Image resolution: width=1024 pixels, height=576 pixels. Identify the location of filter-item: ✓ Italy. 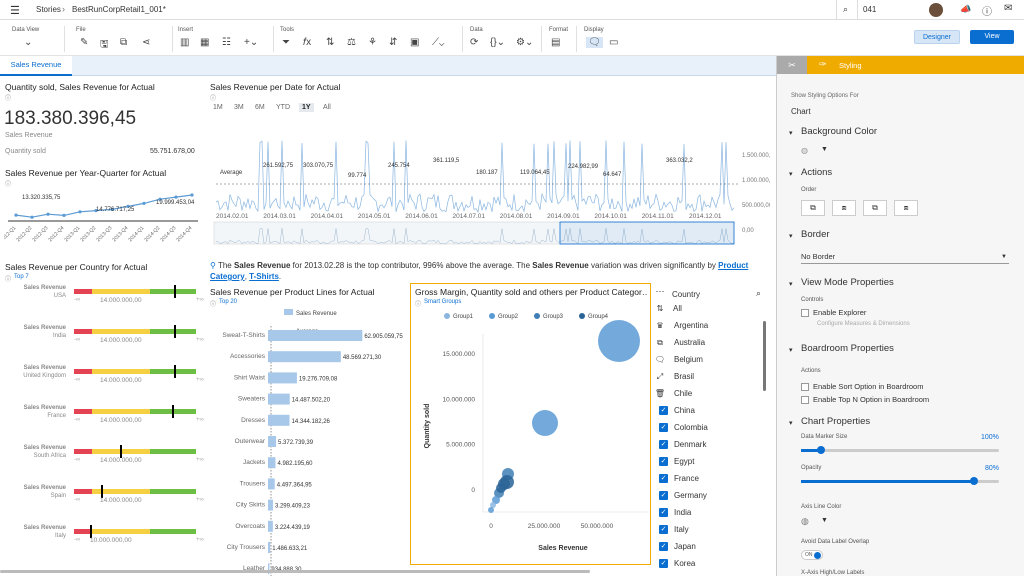
(674, 530).